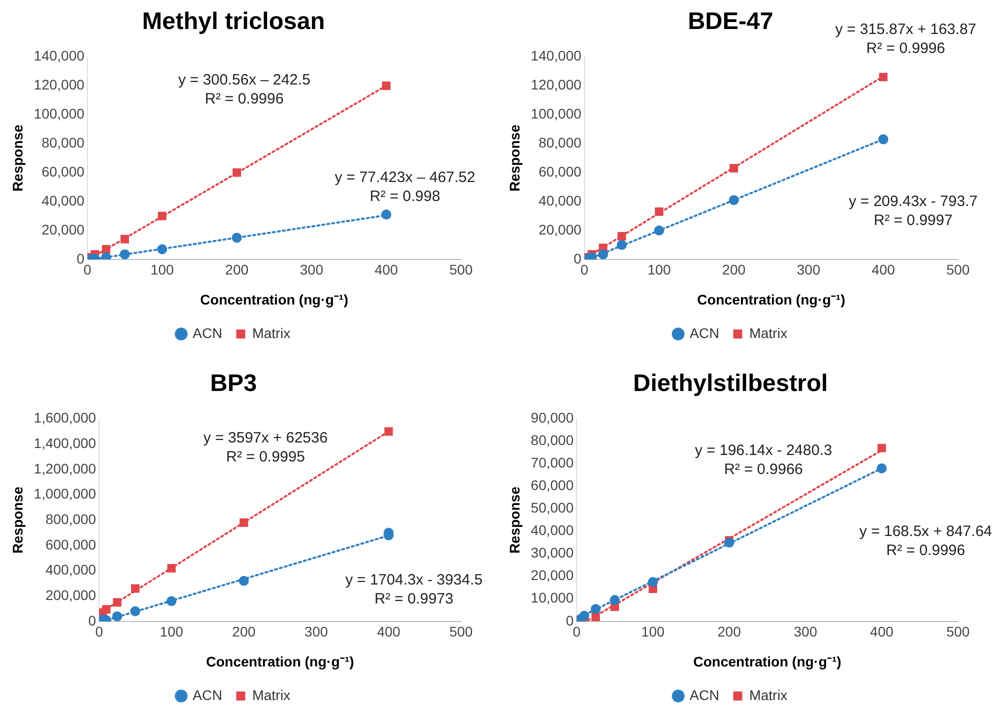  What do you see at coordinates (65, 468) in the screenshot?
I see `y-tick-label: 1,200,000` at bounding box center [65, 468].